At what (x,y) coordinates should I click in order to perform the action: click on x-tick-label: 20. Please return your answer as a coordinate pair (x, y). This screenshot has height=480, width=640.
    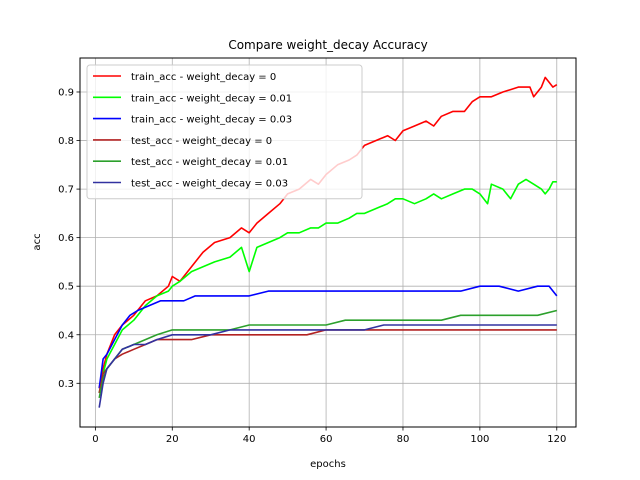
    Looking at the image, I should click on (172, 439).